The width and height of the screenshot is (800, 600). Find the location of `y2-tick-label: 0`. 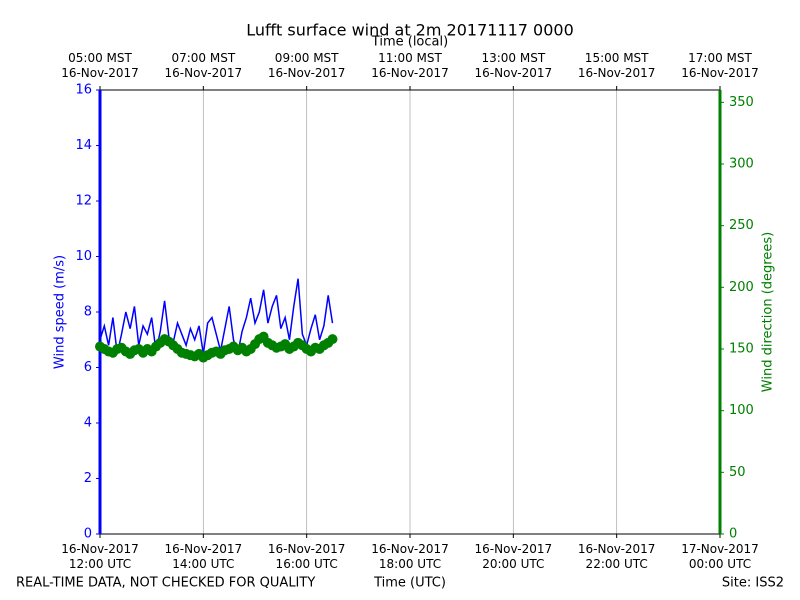

y2-tick-label: 0 is located at coordinates (733, 534).